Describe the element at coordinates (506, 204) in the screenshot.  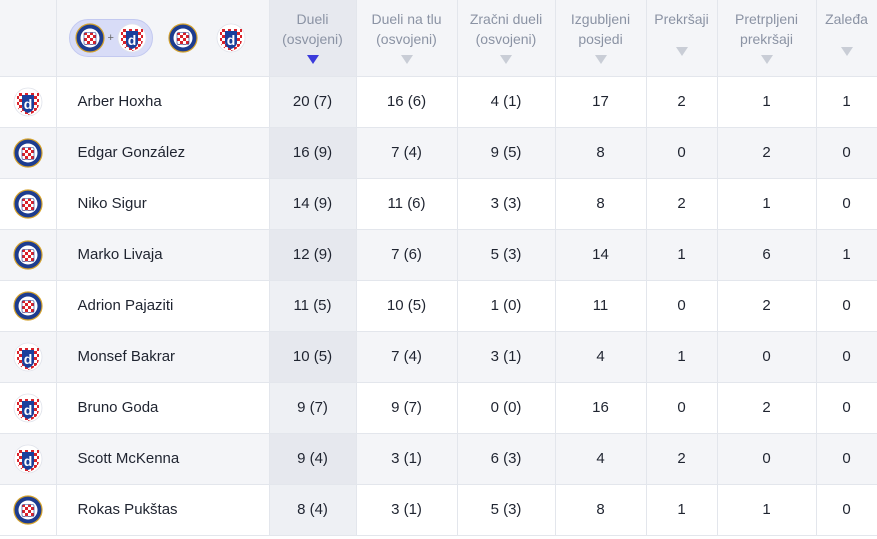
I see `stat-aerial: 3 (3)` at that location.